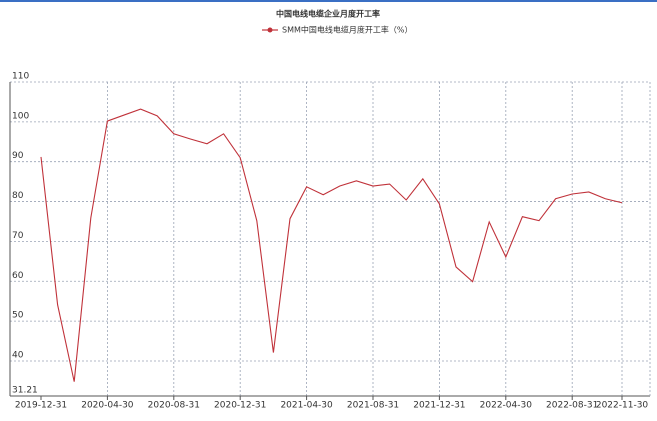 This screenshot has width=657, height=421. What do you see at coordinates (25, 391) in the screenshot?
I see `y-tick-label: 31.21` at bounding box center [25, 391].